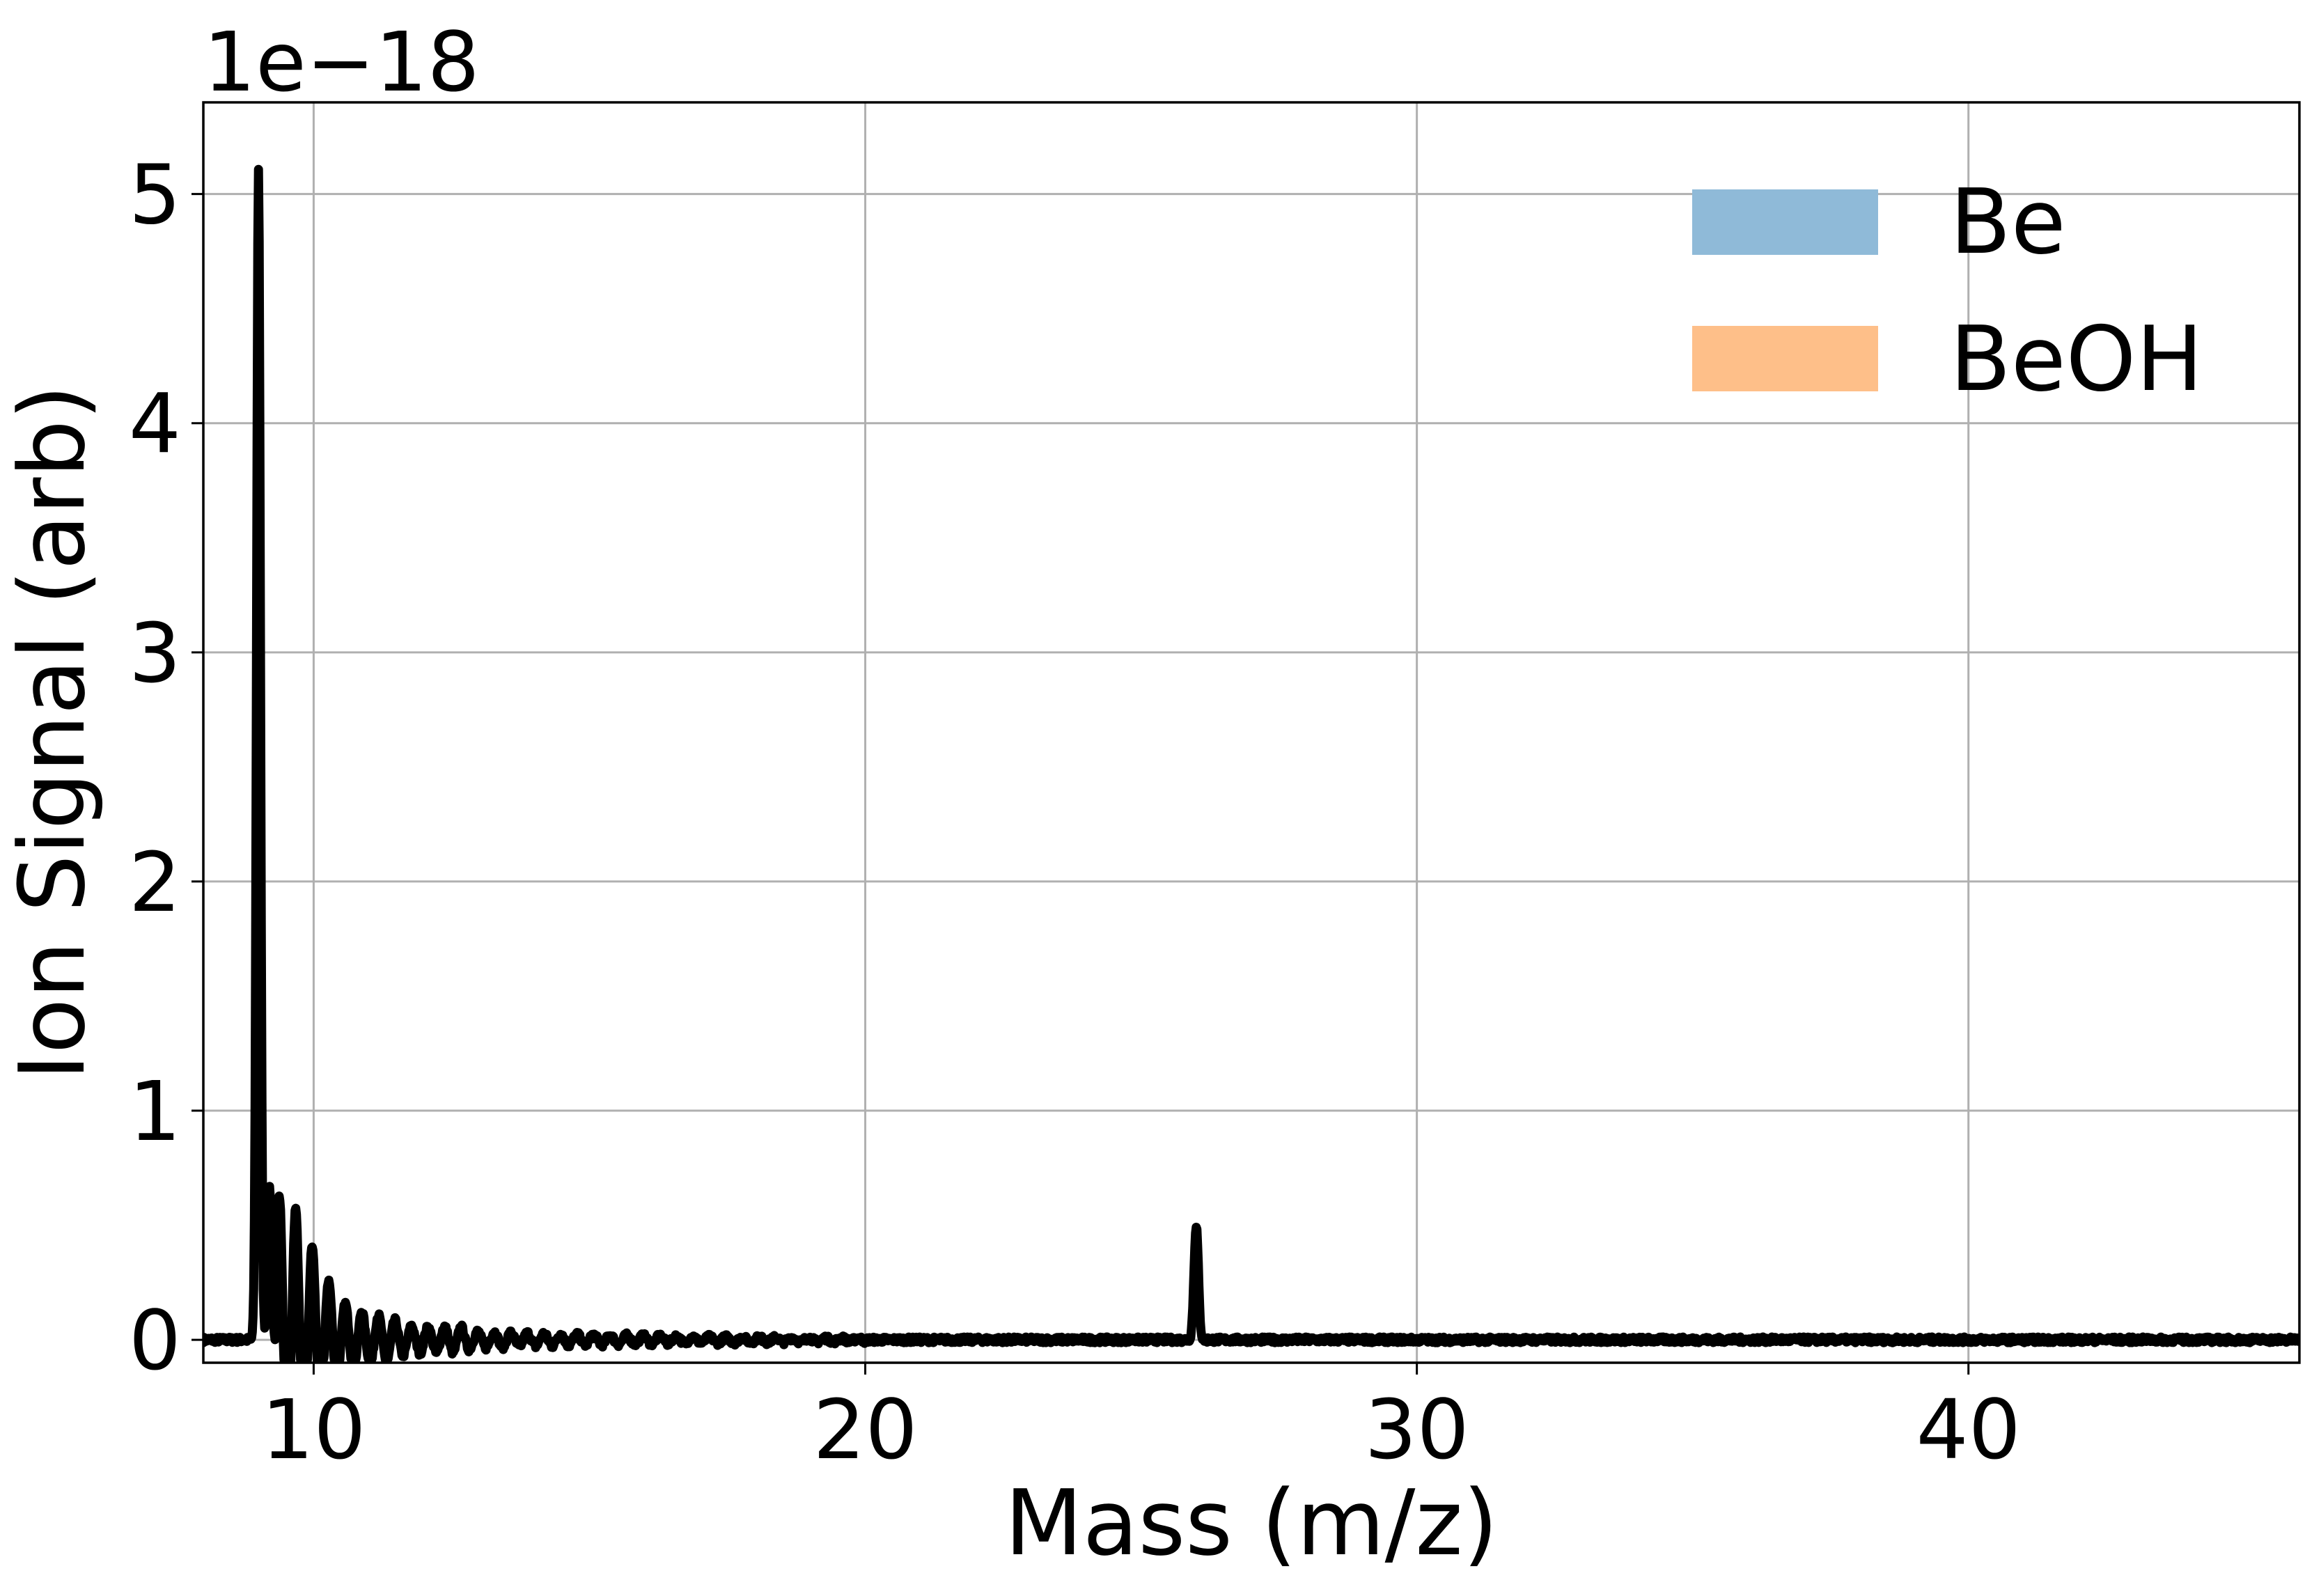  What do you see at coordinates (2076, 360) in the screenshot?
I see `legend-label-beoh: BeOH` at bounding box center [2076, 360].